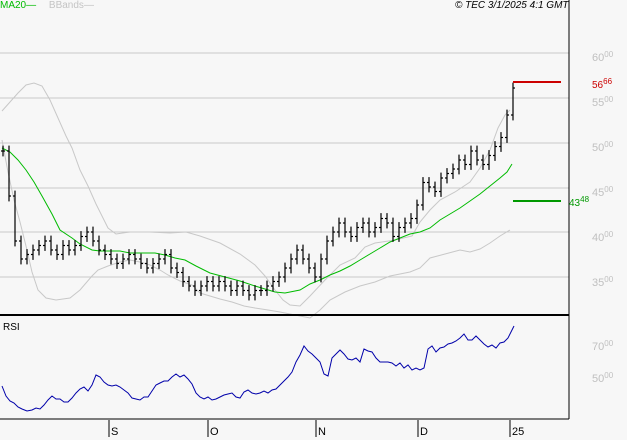  What do you see at coordinates (115, 432) in the screenshot?
I see `time-tick-label: S` at bounding box center [115, 432].